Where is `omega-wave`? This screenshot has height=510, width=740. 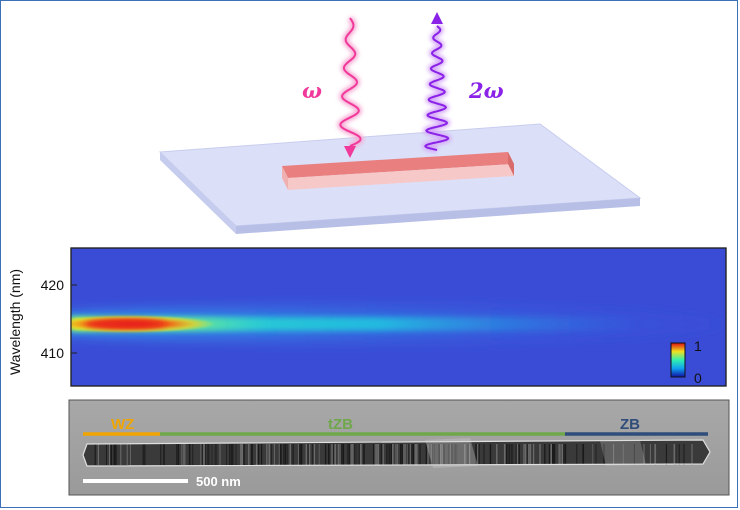
omega-wave is located at coordinates (350, 87).